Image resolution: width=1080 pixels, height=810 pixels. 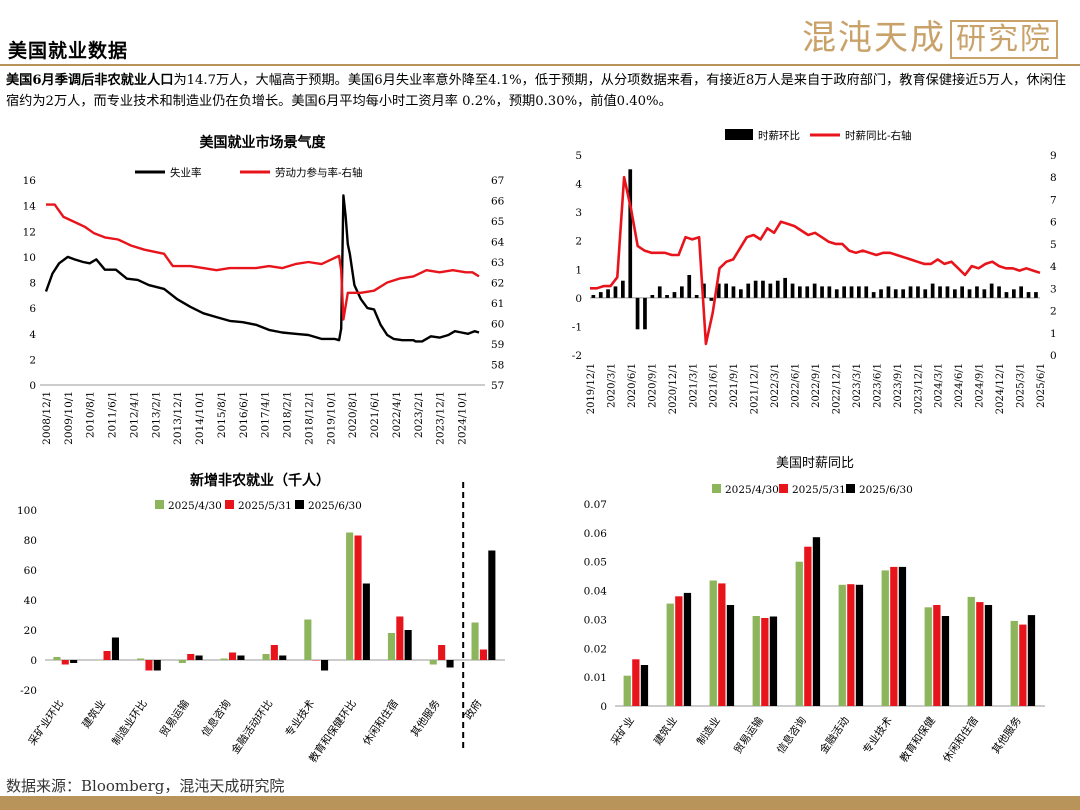 I want to click on x-tick-label: 2021/6/1, so click(x=375, y=414).